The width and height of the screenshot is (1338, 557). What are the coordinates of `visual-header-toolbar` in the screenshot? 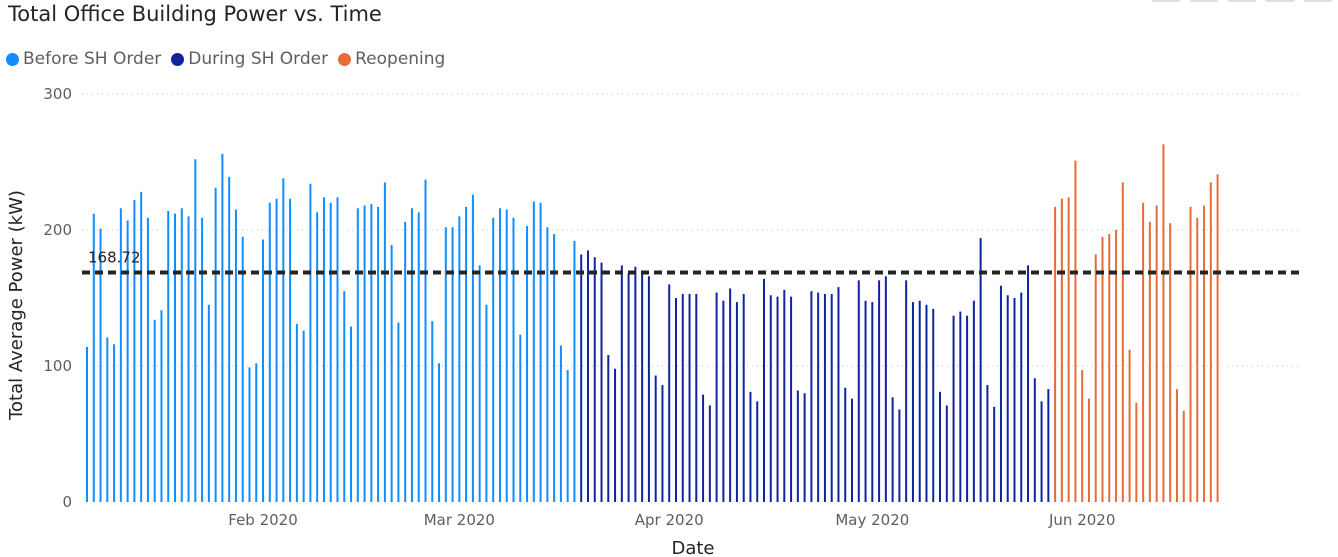 It's located at (1237, 1).